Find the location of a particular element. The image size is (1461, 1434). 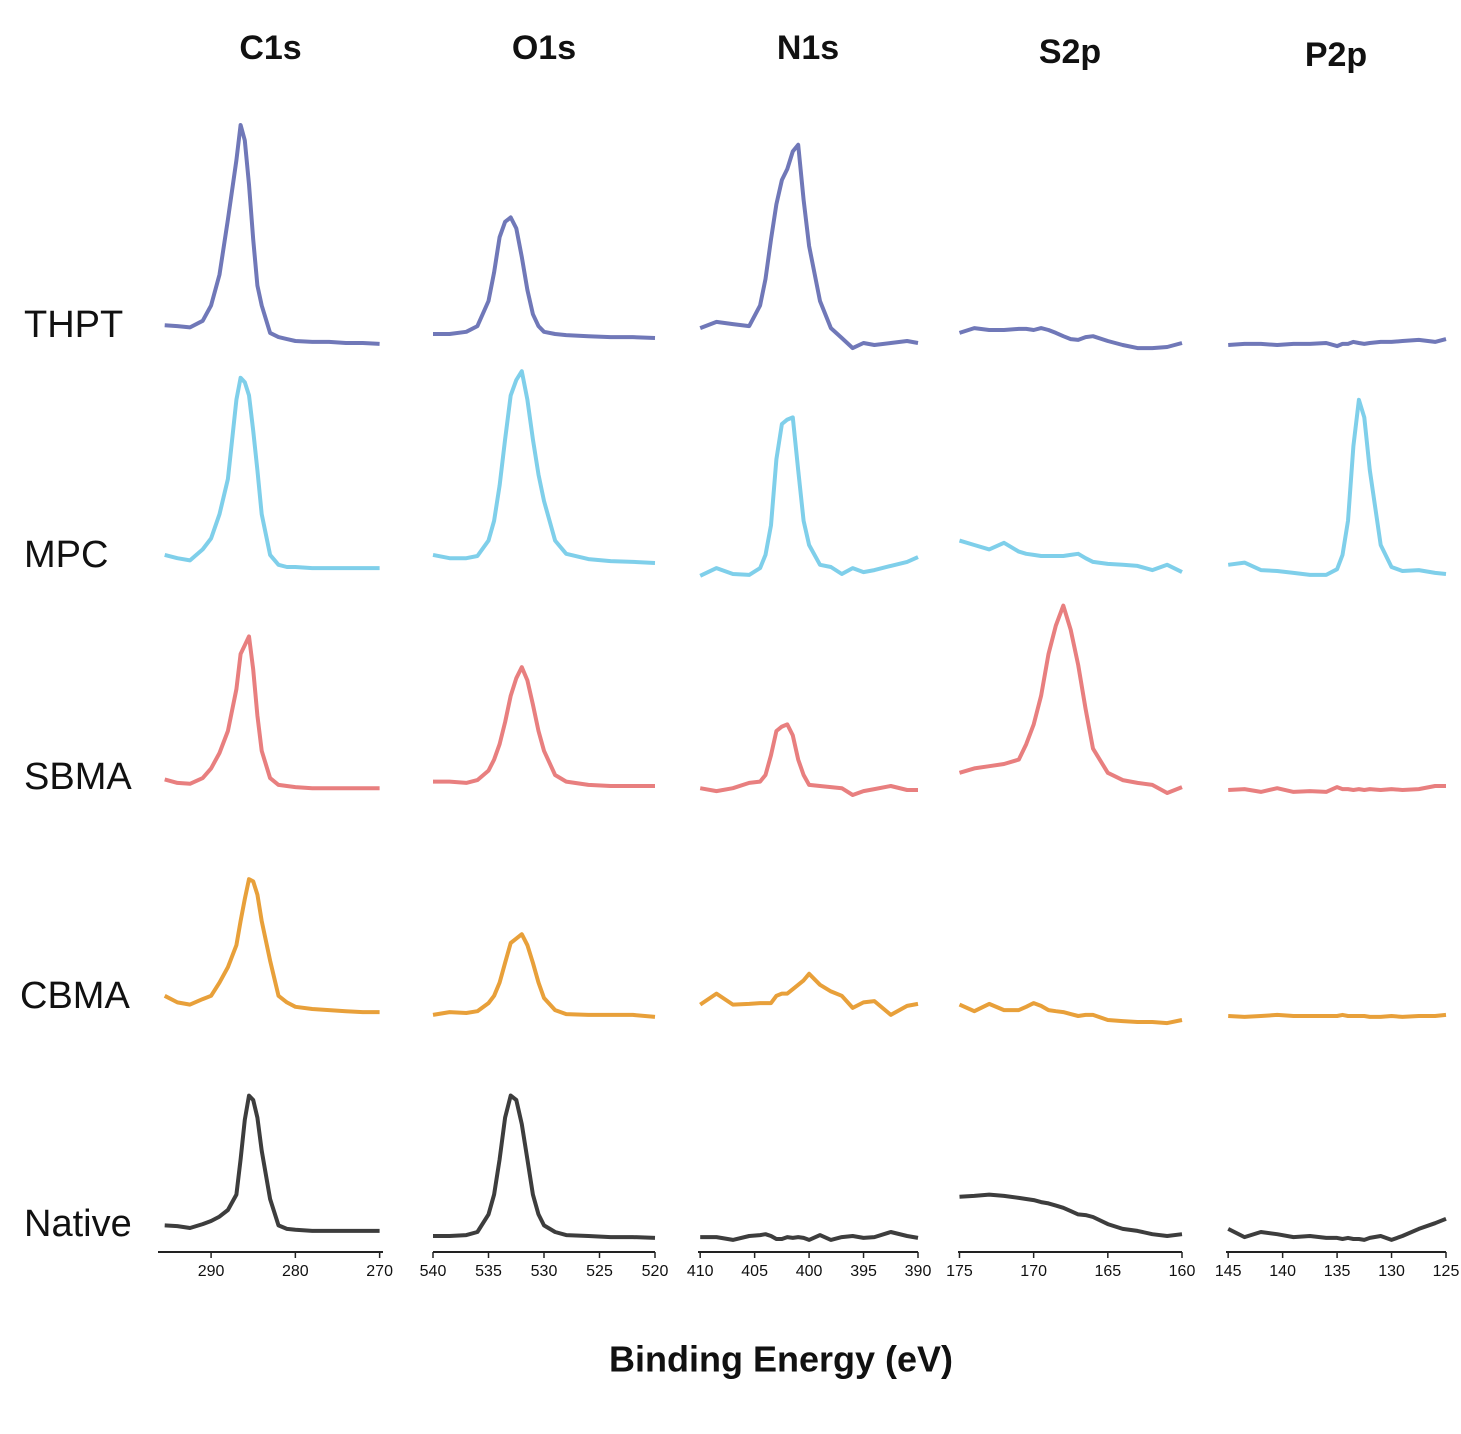

x-tick-label: 405 is located at coordinates (754, 1271).